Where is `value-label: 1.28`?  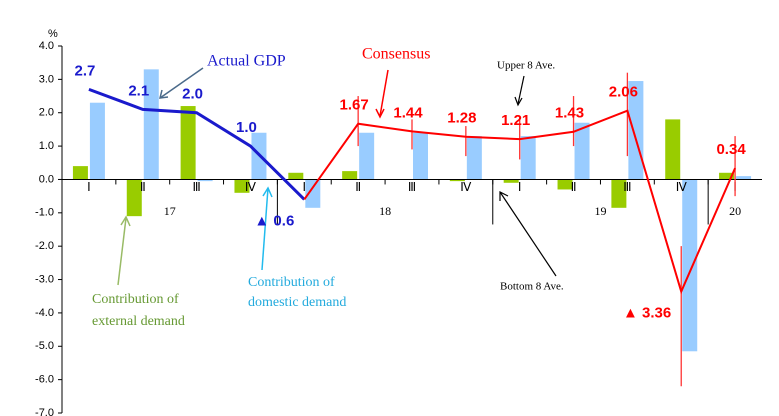
value-label: 1.28 is located at coordinates (461, 118).